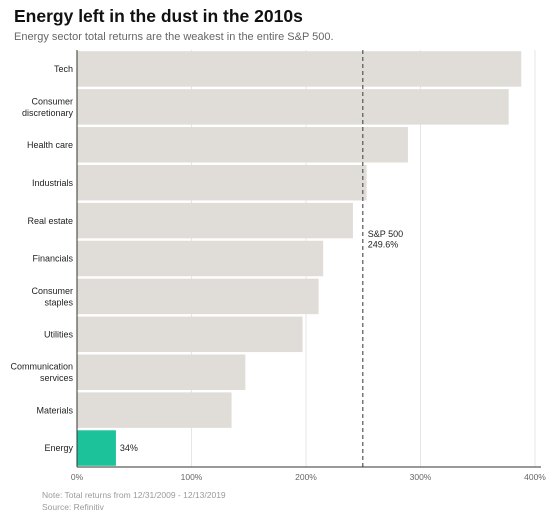 The image size is (550, 514). Describe the element at coordinates (73, 507) in the screenshot. I see `chart-source: Source: Refinitiv` at that location.